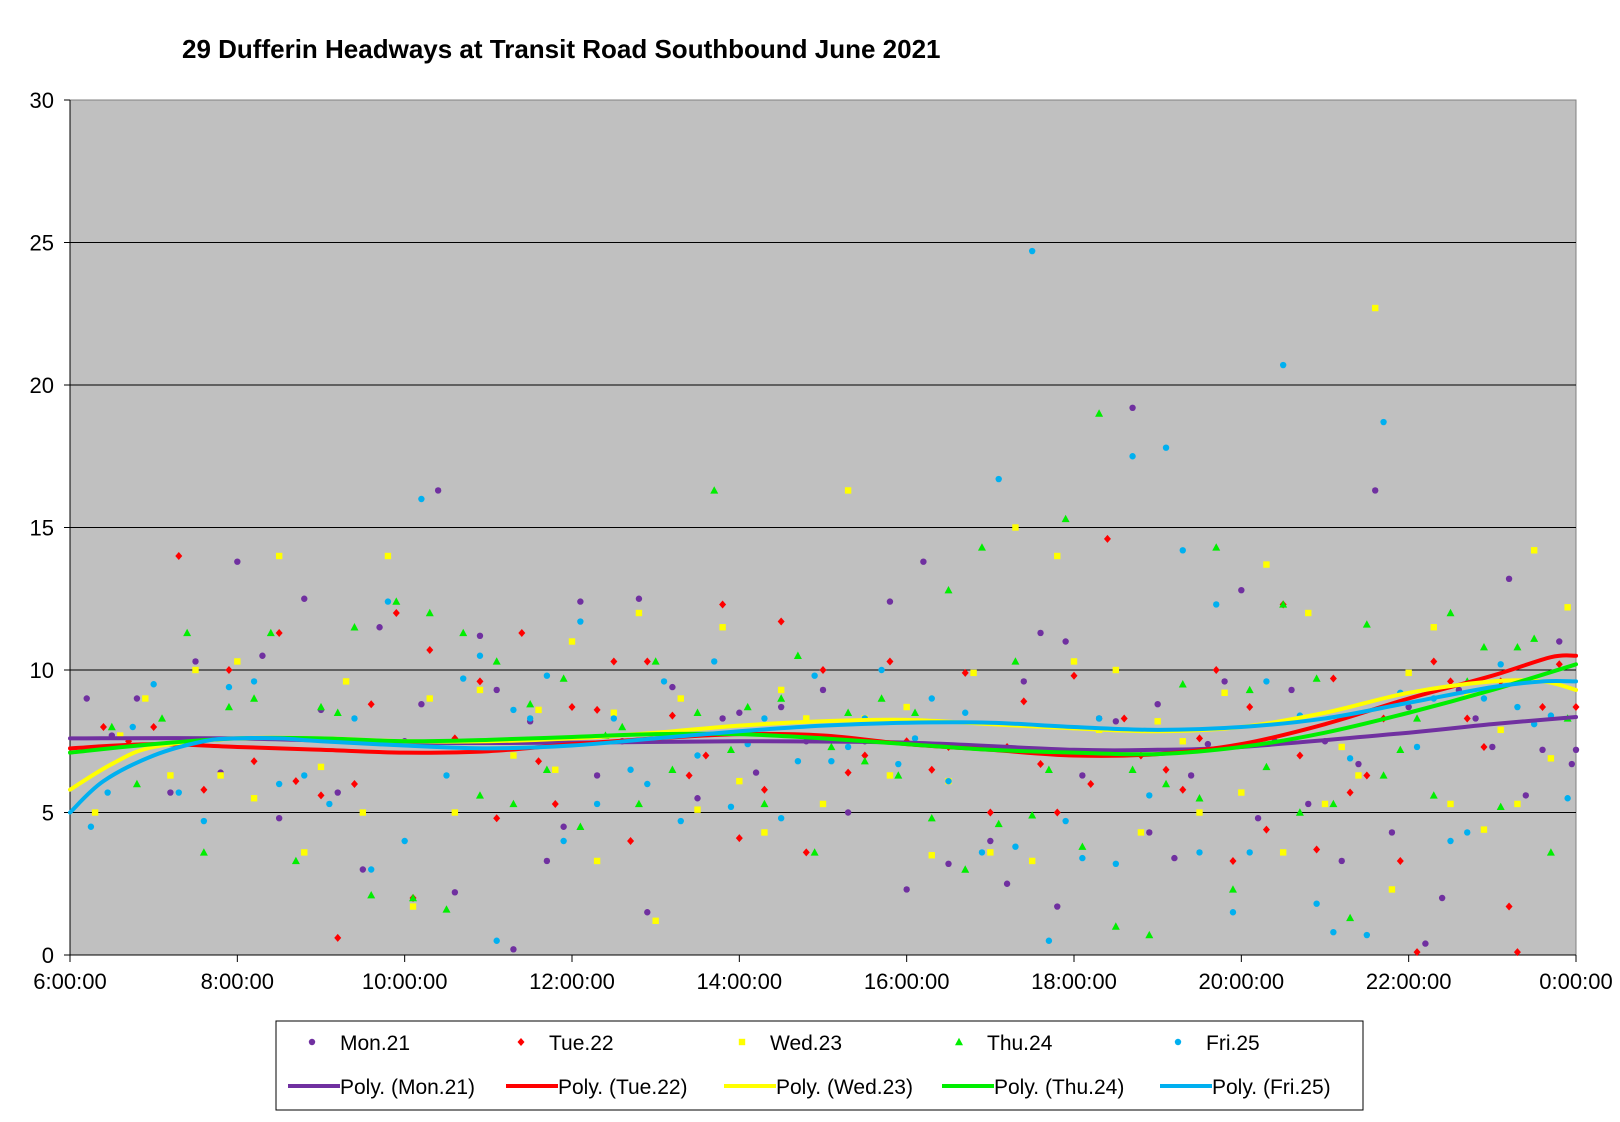 The height and width of the screenshot is (1122, 1620). What do you see at coordinates (806, 1043) in the screenshot?
I see `legend-label-wed-23: Wed.23` at bounding box center [806, 1043].